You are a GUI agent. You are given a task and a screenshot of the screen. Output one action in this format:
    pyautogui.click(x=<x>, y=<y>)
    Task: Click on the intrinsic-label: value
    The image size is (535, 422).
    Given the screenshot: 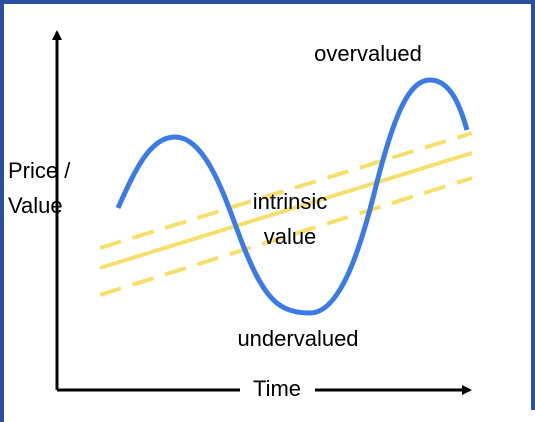 What is the action you would take?
    pyautogui.click(x=290, y=236)
    